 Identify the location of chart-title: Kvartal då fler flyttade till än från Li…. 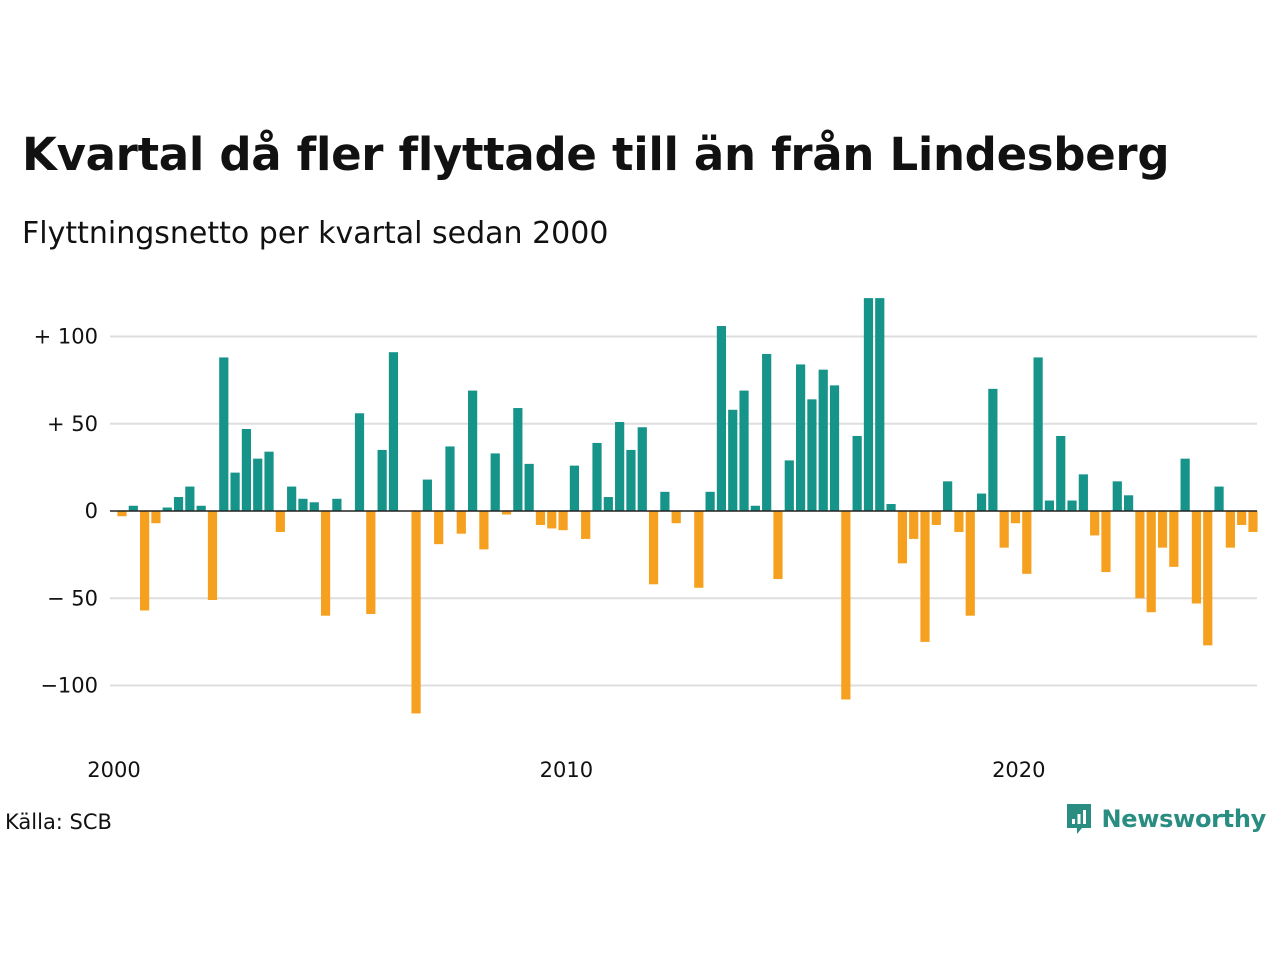
(596, 154).